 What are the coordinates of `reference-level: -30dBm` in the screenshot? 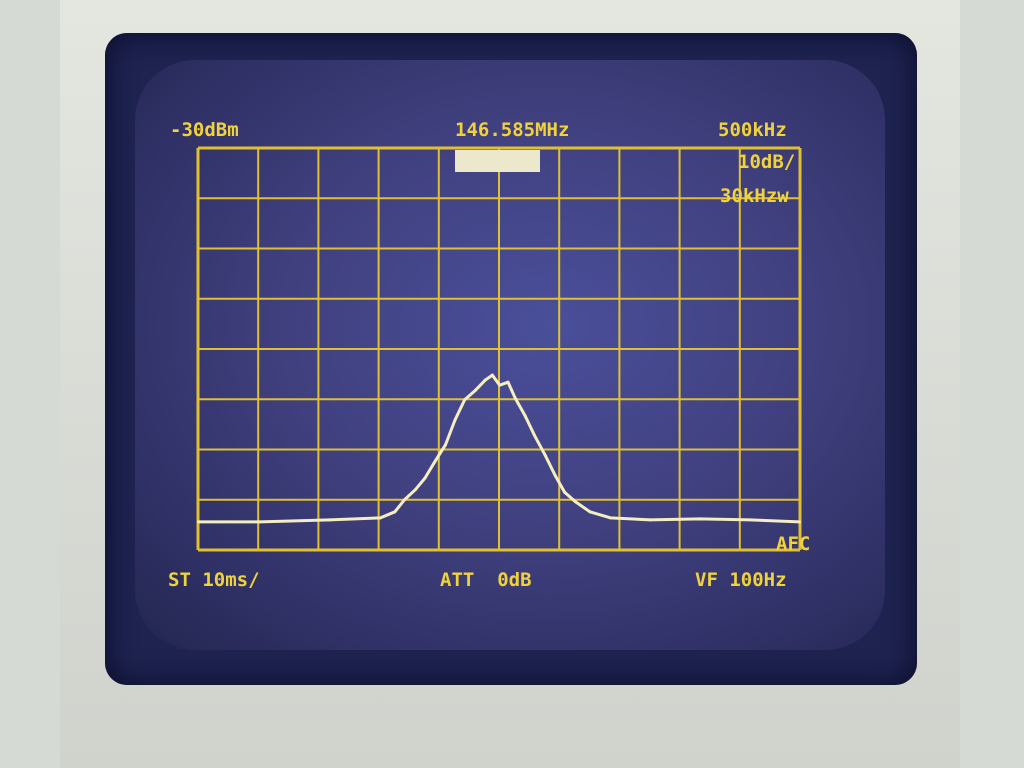 It's located at (204, 130).